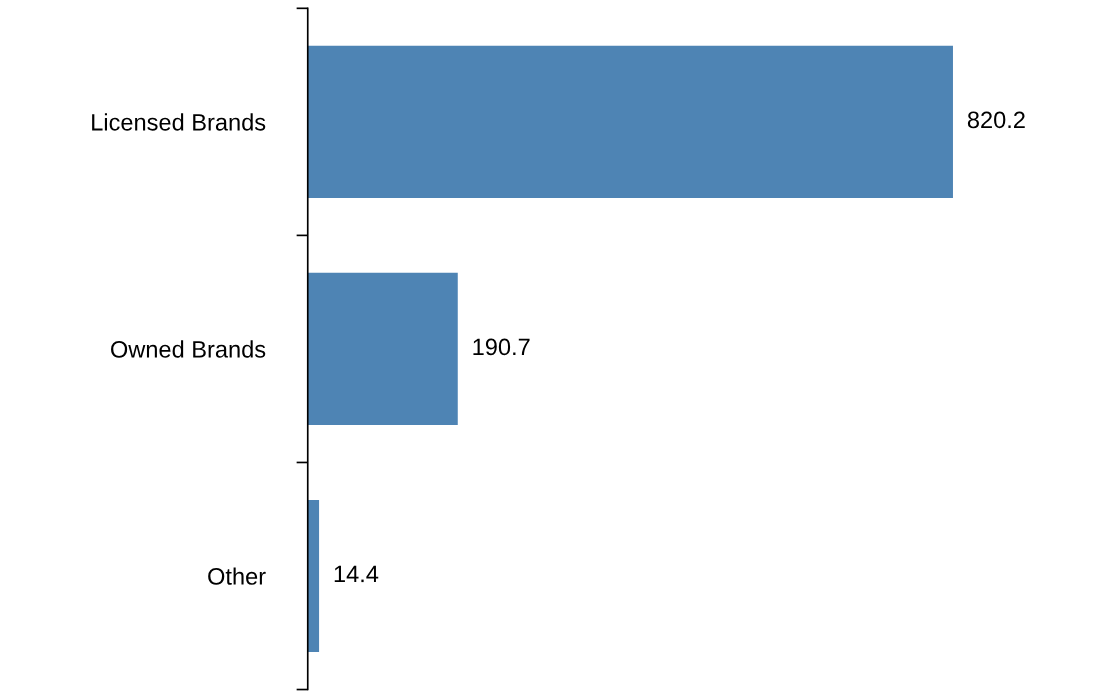 The width and height of the screenshot is (1107, 693). Describe the element at coordinates (188, 349) in the screenshot. I see `y-tick-label: Owned Brands` at that location.